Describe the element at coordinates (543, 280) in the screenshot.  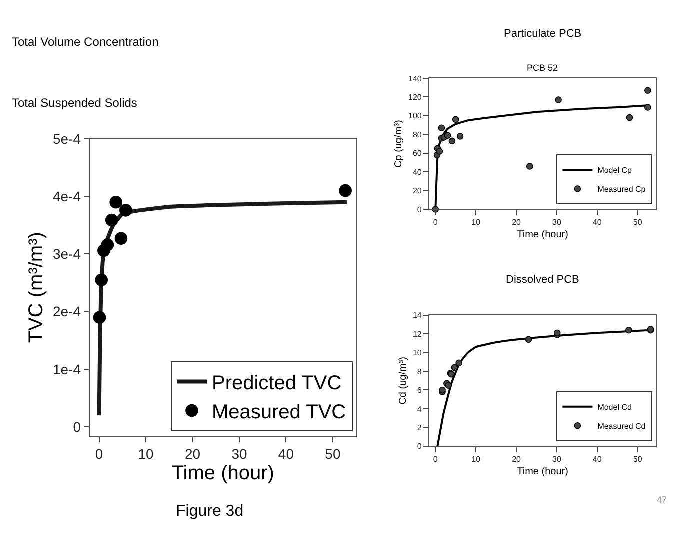
I see `text: Dissolved PCB` at that location.